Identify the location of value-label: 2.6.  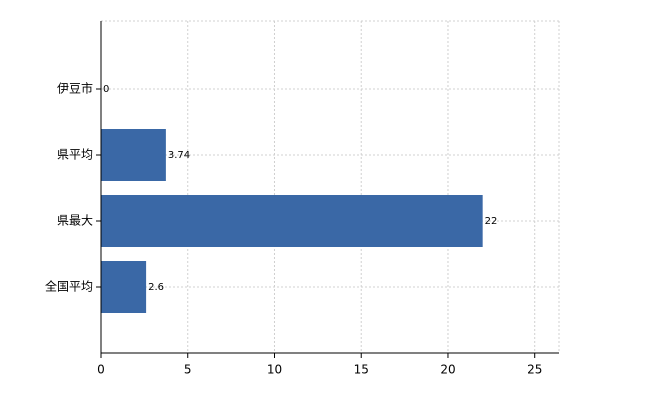
(156, 287).